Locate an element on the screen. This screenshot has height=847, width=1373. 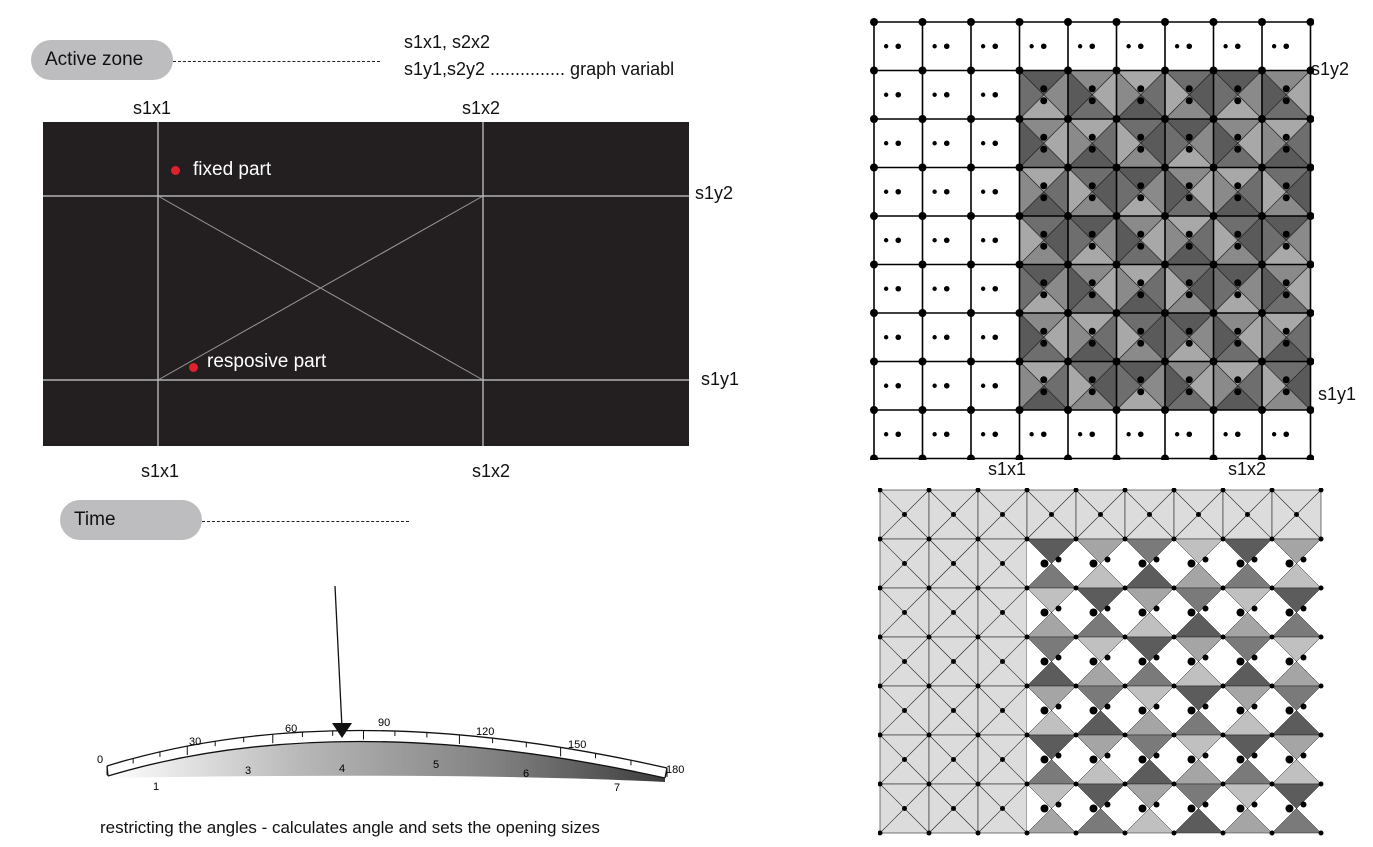
time-label: Time is located at coordinates (95, 519).